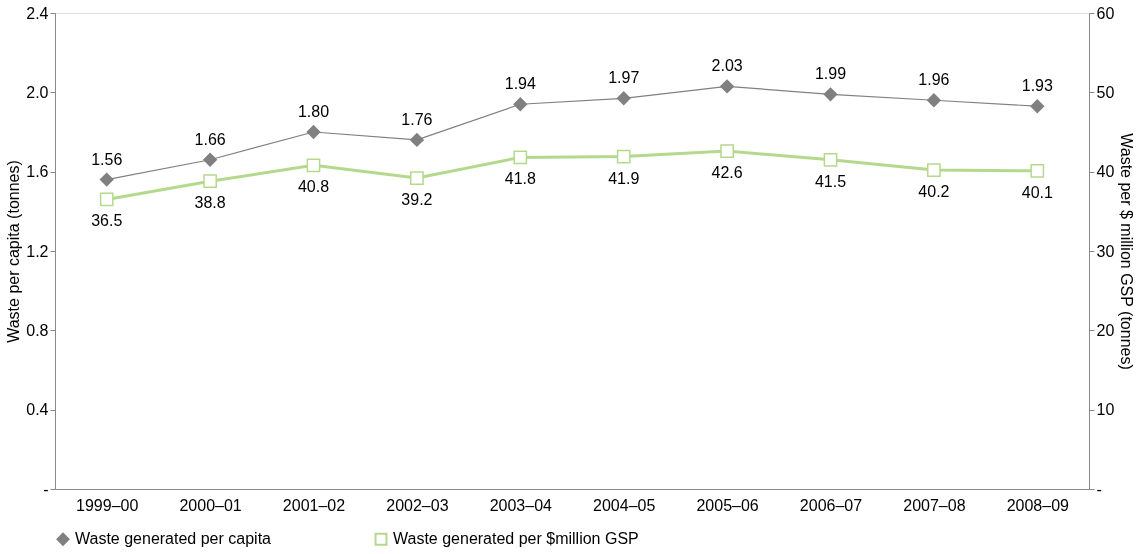 This screenshot has height=554, width=1139. Describe the element at coordinates (516, 539) in the screenshot. I see `legend-label: Waste generated per $million GSP` at that location.